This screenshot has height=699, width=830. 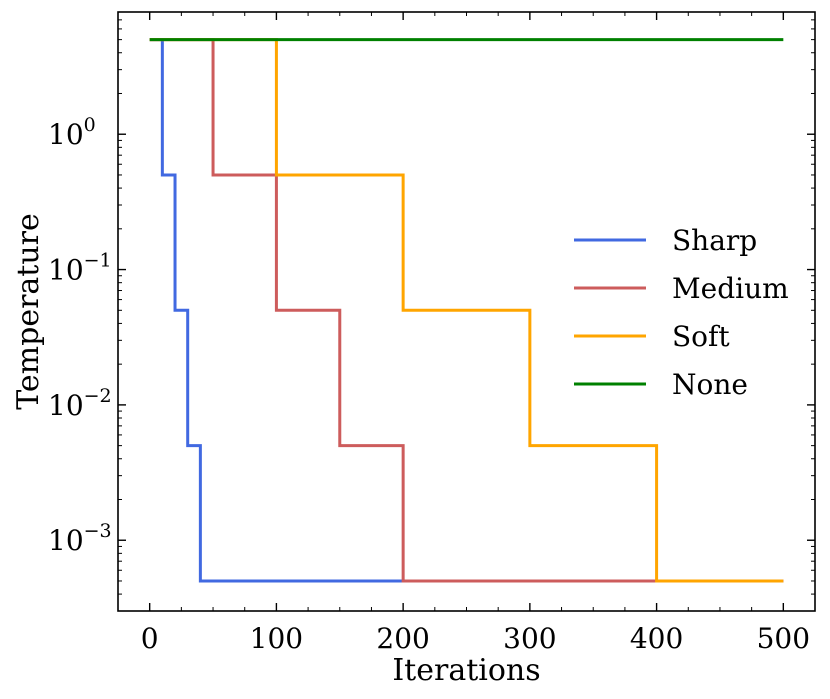 What do you see at coordinates (72, 132) in the screenshot?
I see `y-tick-label: 10⁰` at bounding box center [72, 132].